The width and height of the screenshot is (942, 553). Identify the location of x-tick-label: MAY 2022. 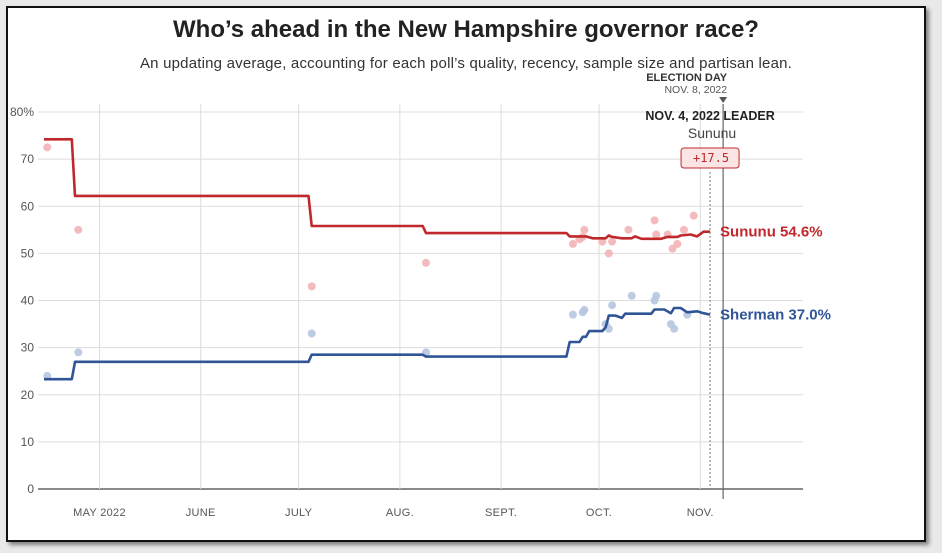
(99, 513).